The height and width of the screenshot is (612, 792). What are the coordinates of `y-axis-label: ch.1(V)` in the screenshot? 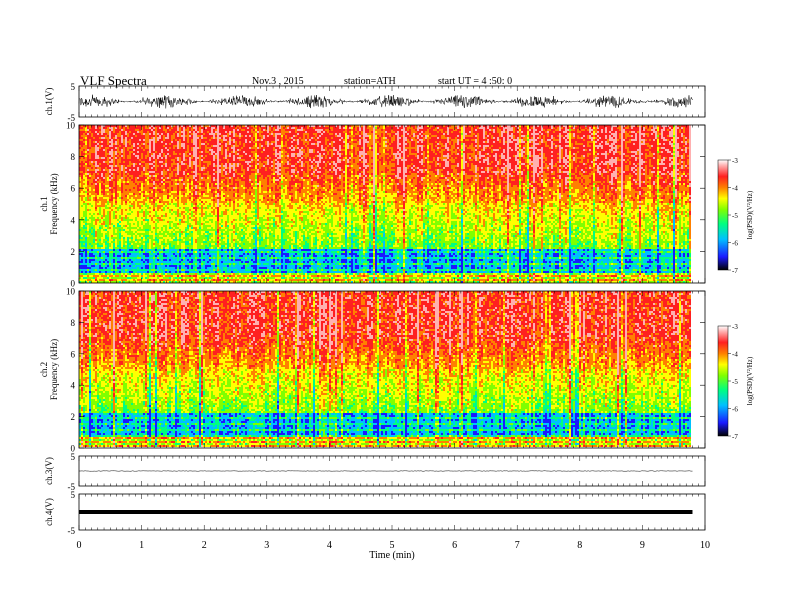 It's located at (49, 102).